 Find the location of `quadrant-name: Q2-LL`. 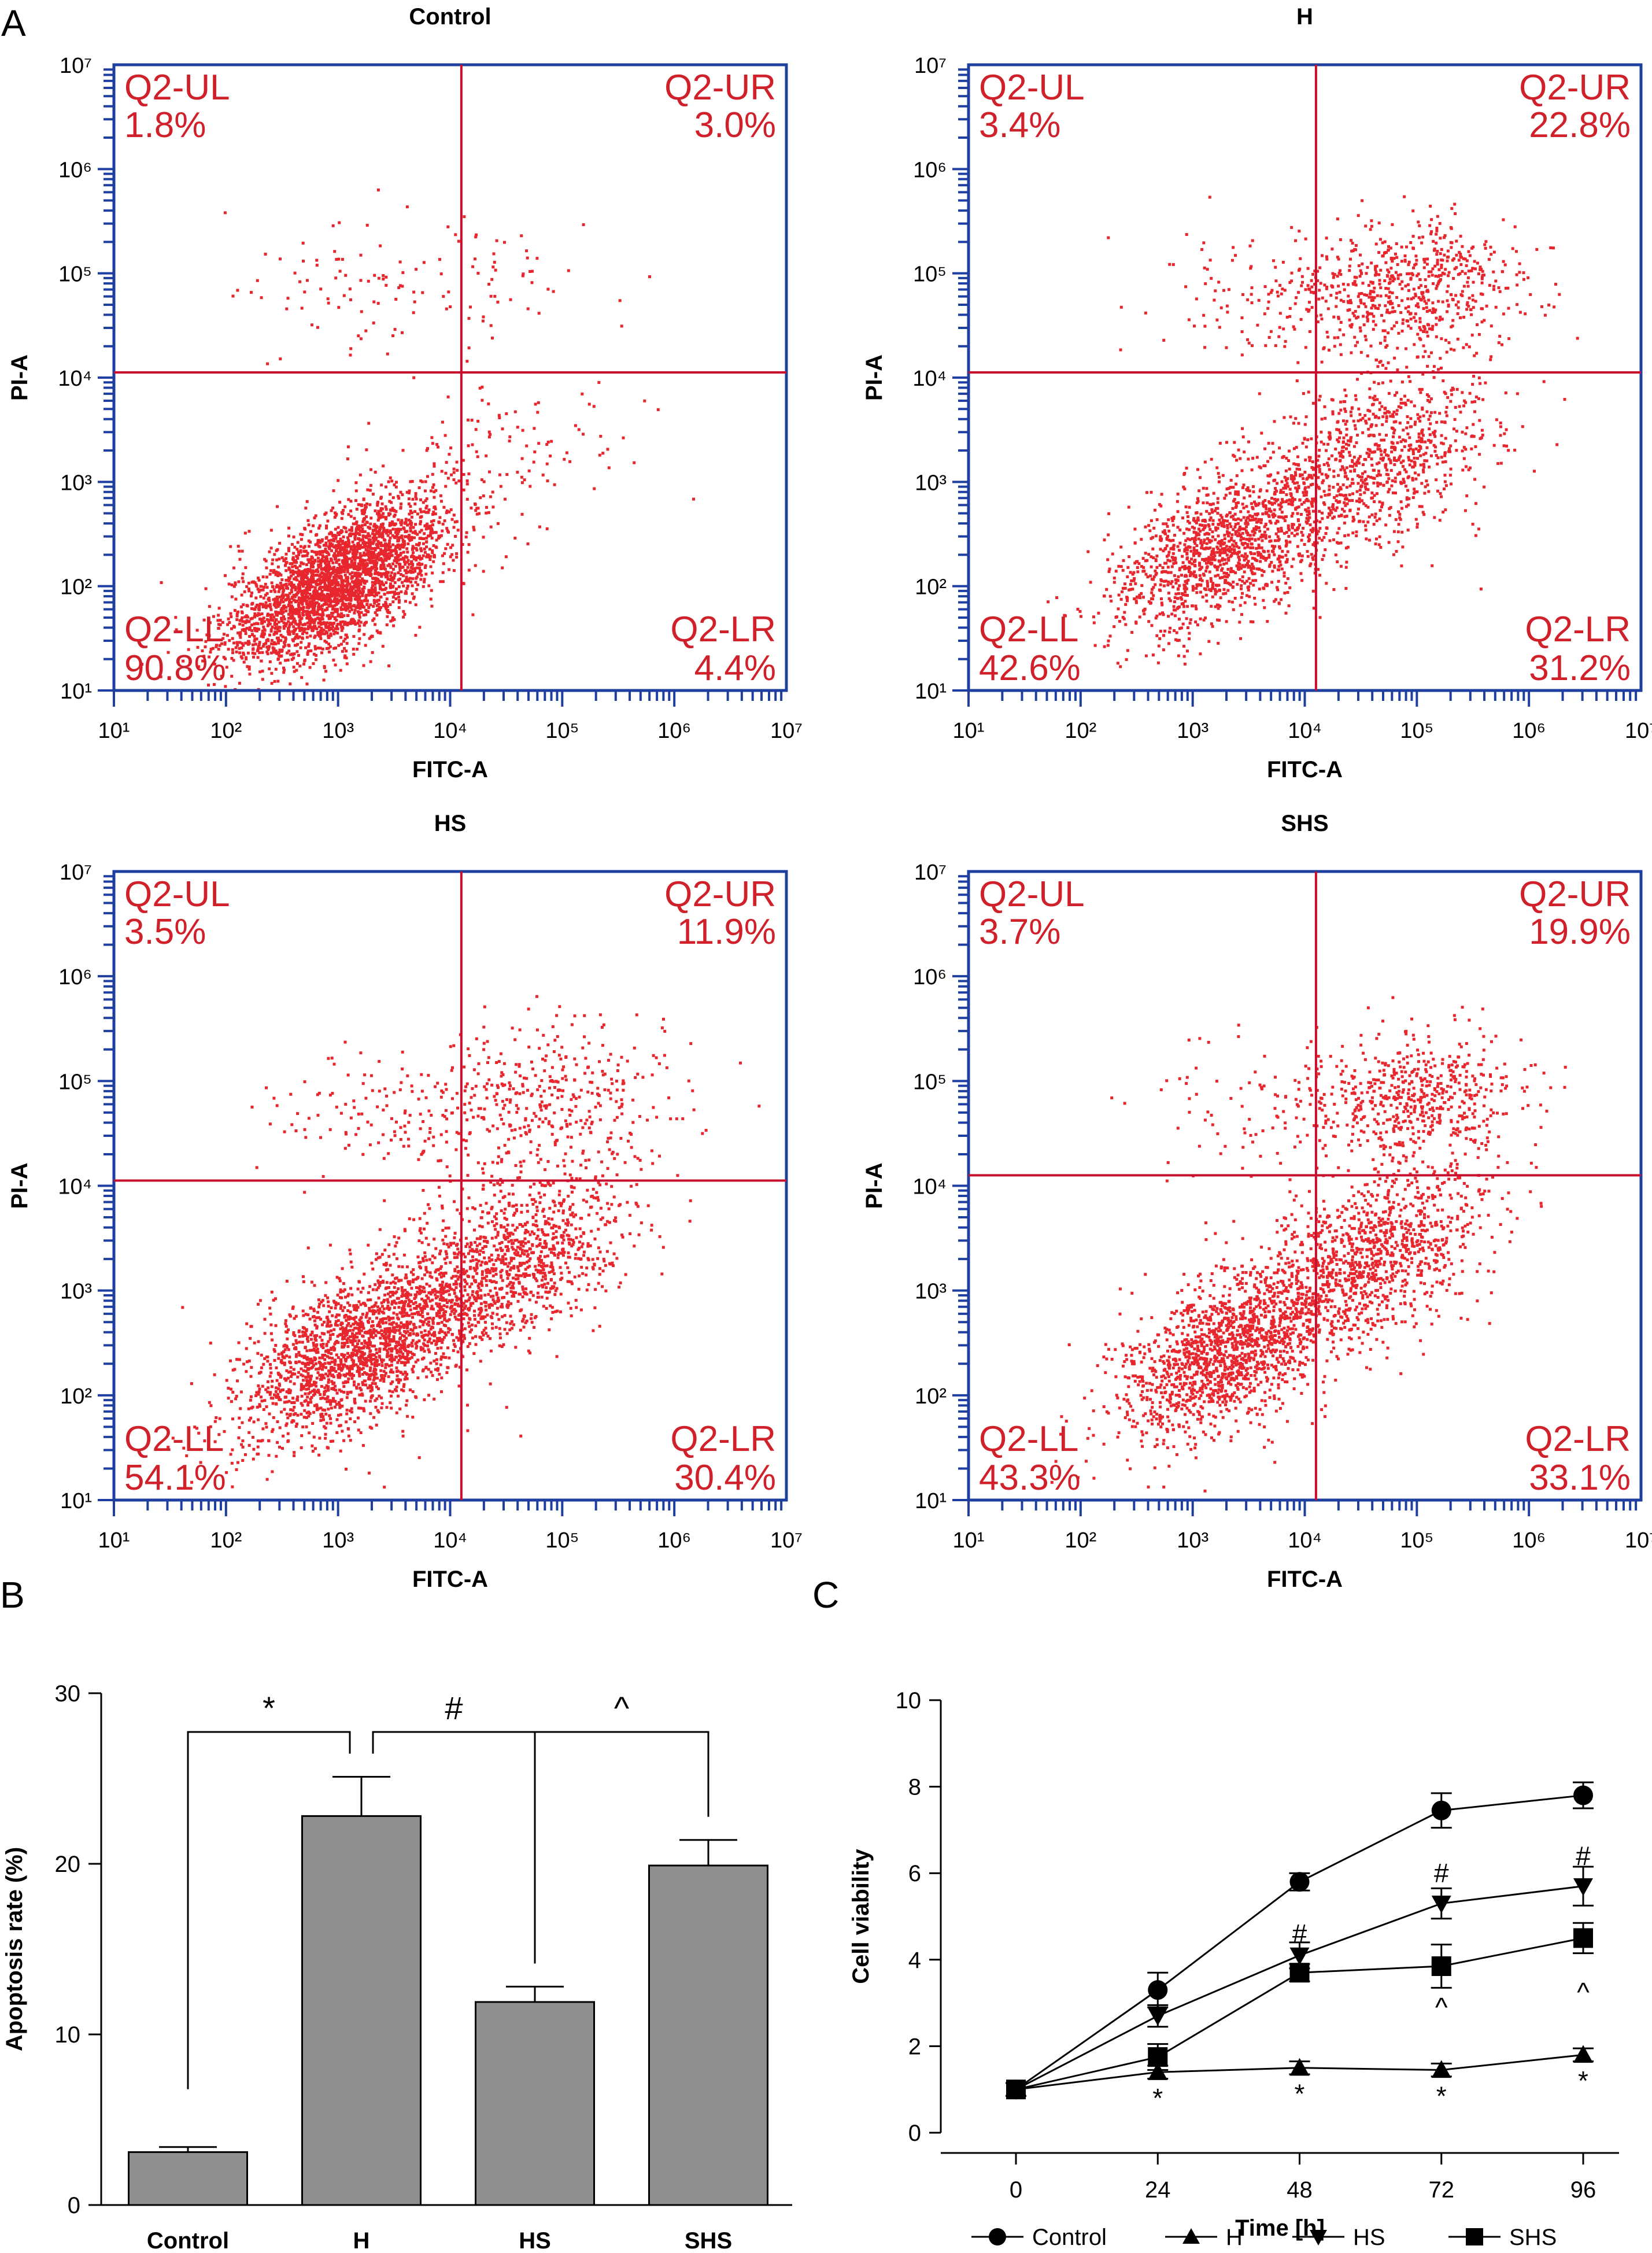

quadrant-name: Q2-LL is located at coordinates (174, 629).